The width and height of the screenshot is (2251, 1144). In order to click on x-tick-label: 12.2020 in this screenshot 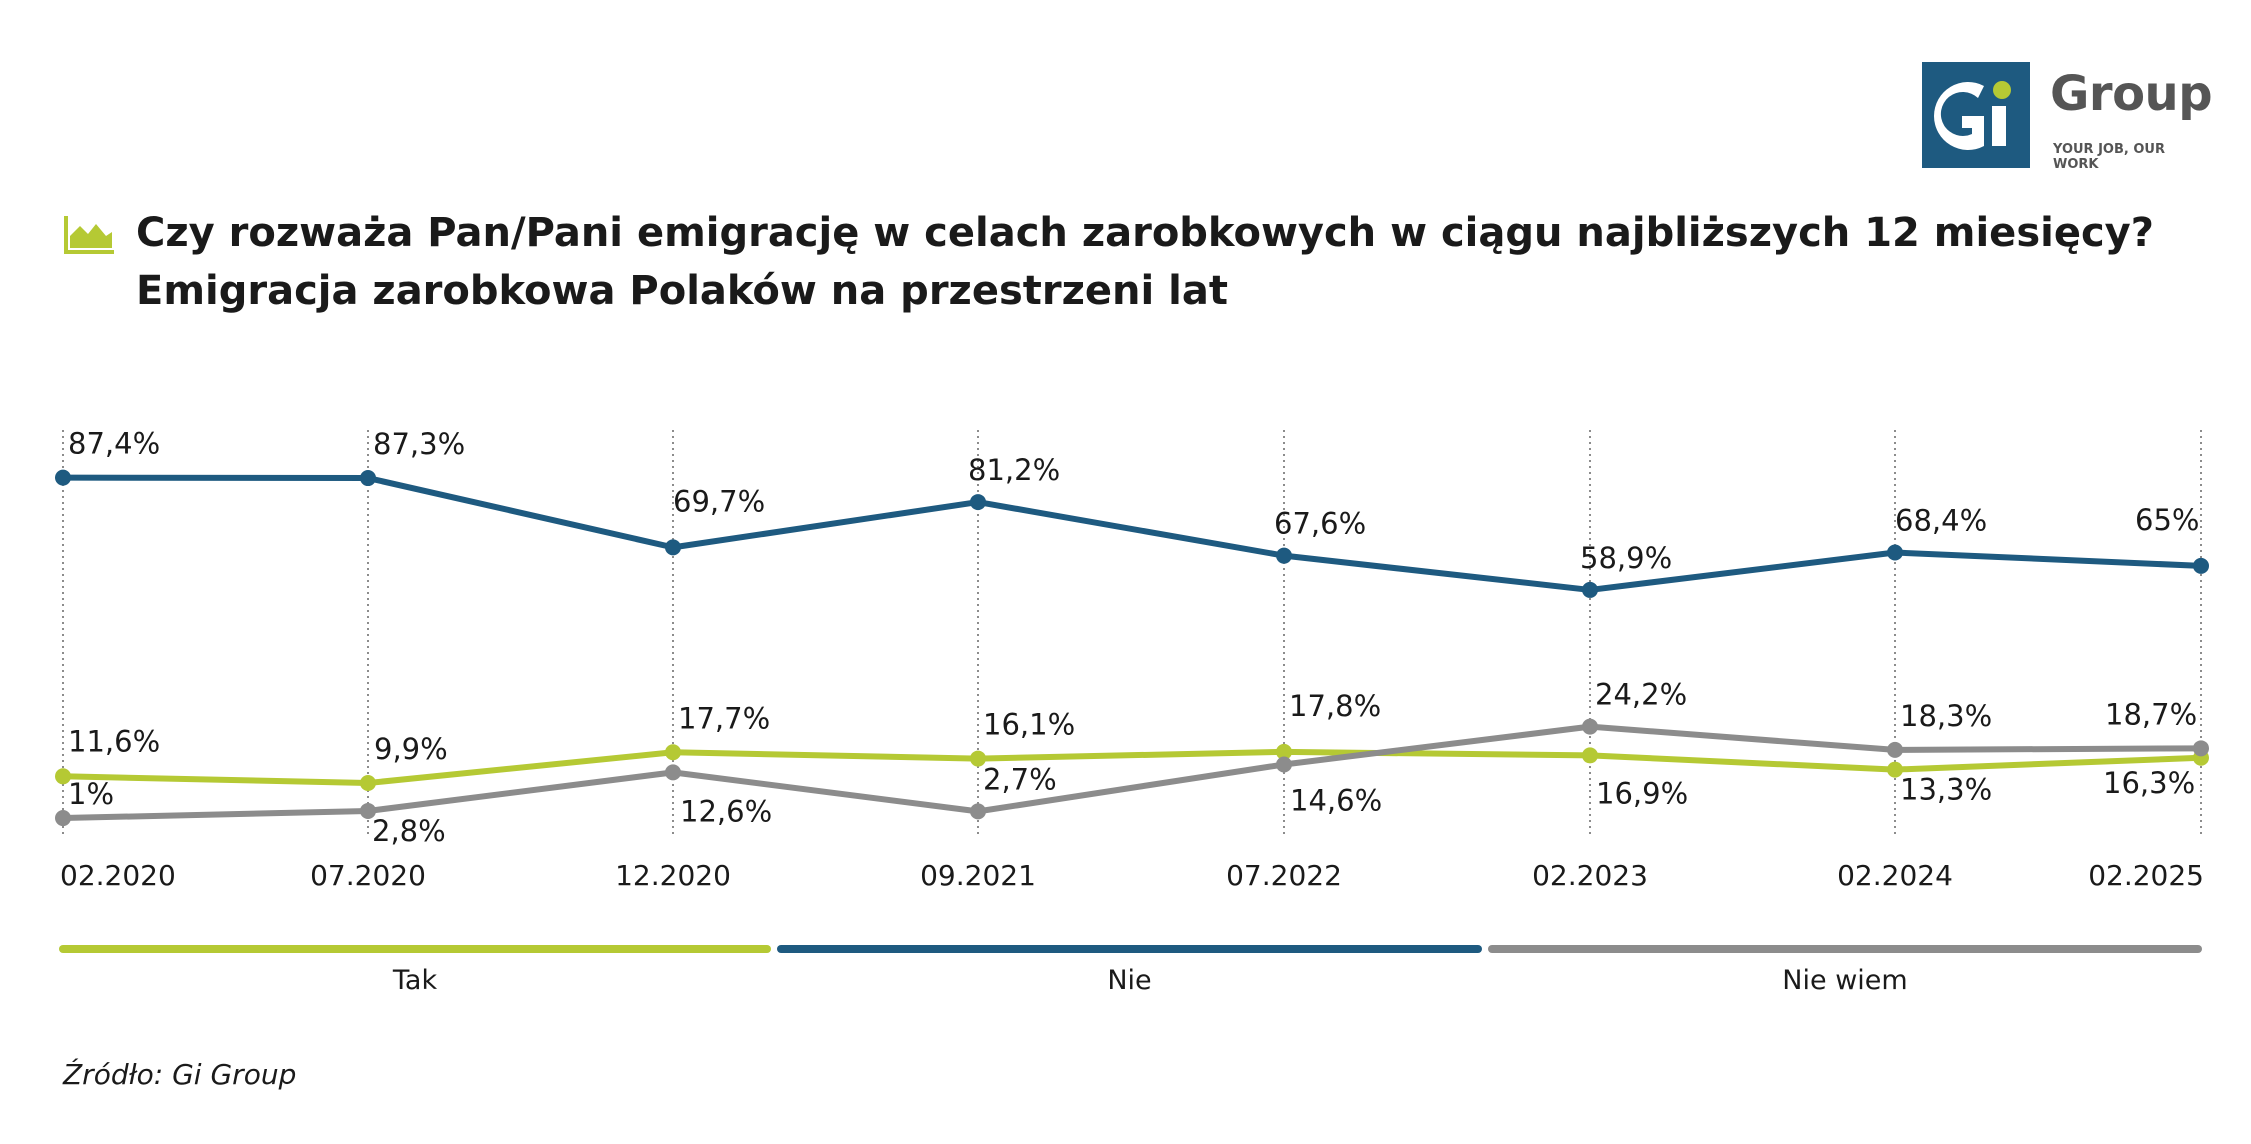, I will do `click(673, 875)`.